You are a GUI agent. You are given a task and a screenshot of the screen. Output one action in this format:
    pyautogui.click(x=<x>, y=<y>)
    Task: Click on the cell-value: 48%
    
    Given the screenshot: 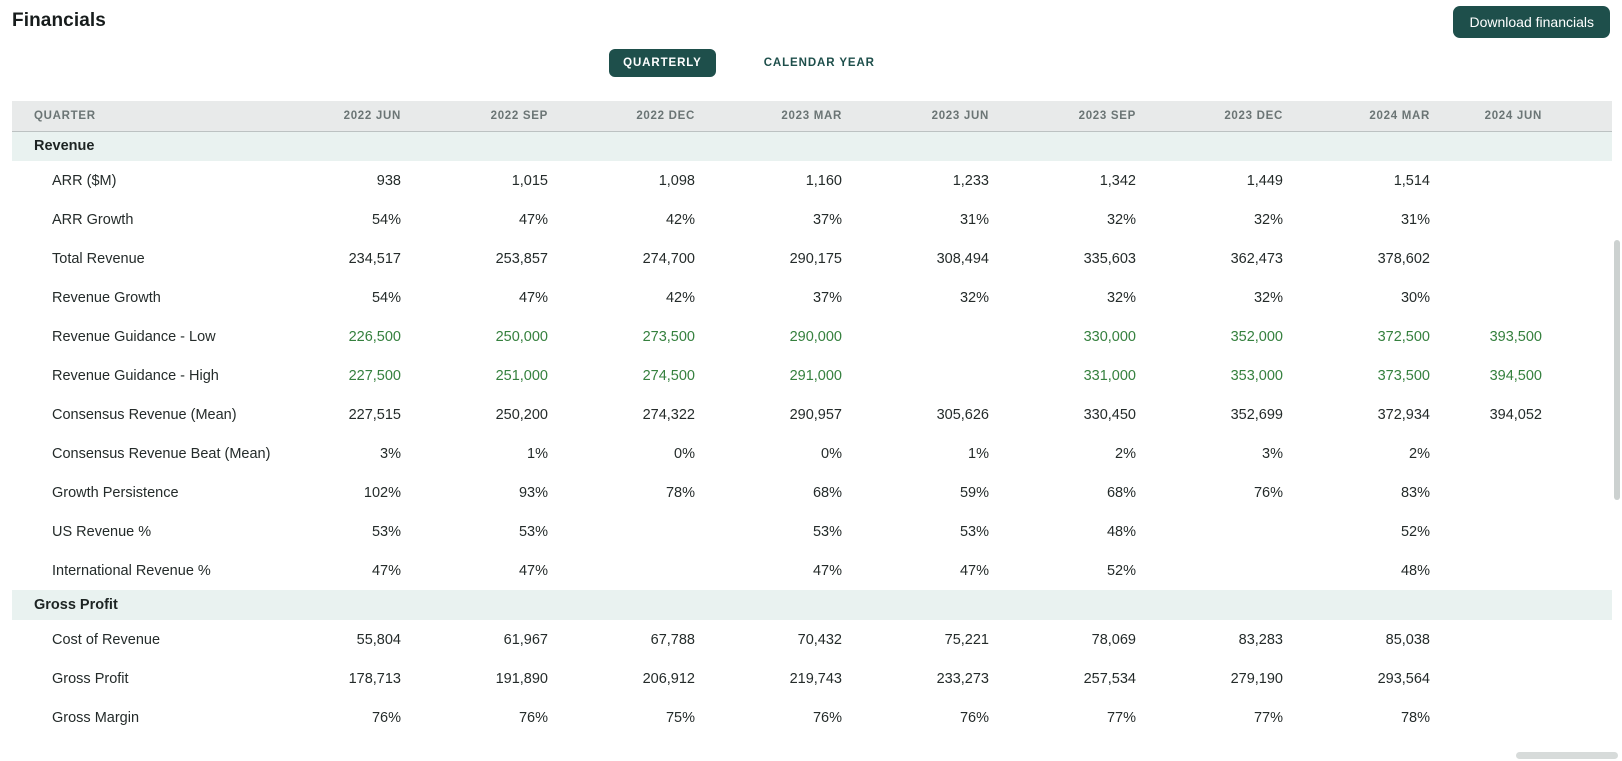 What is the action you would take?
    pyautogui.click(x=1121, y=531)
    